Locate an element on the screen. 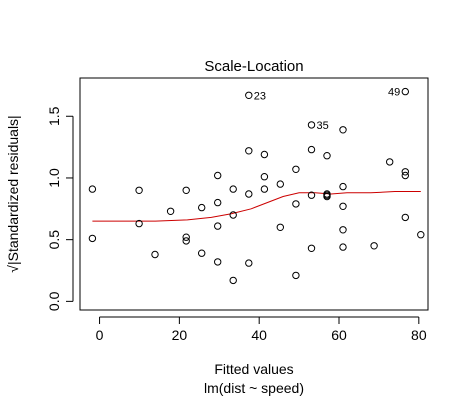 The image size is (469, 401). x-tick-label: 0 is located at coordinates (100, 335).